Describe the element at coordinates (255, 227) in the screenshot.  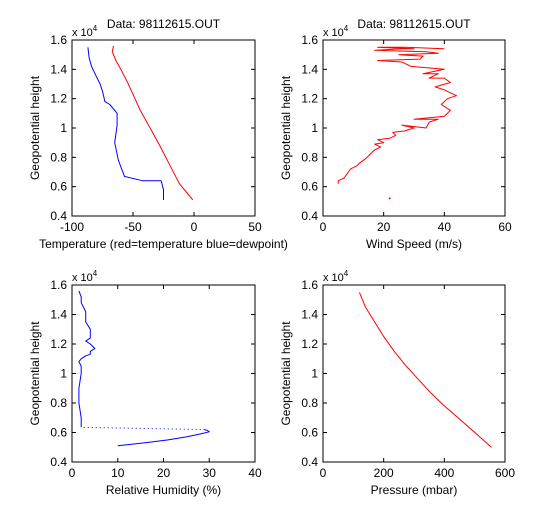
I see `x-tick-label: 50` at that location.